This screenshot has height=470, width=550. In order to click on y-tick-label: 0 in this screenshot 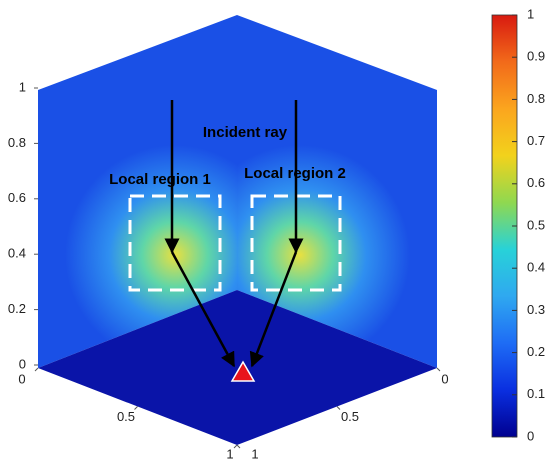, I will do `click(444, 378)`.